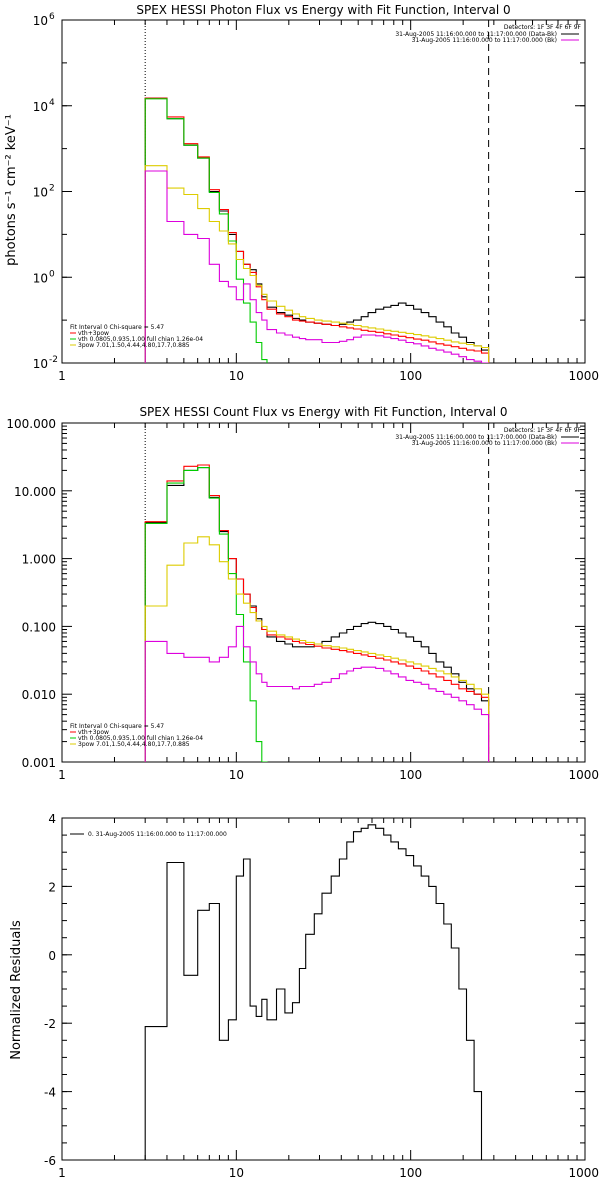 The image size is (600, 1200). I want to click on y-axis-label: photons s⁻¹ cm⁻² keV⁻¹, so click(11, 190).